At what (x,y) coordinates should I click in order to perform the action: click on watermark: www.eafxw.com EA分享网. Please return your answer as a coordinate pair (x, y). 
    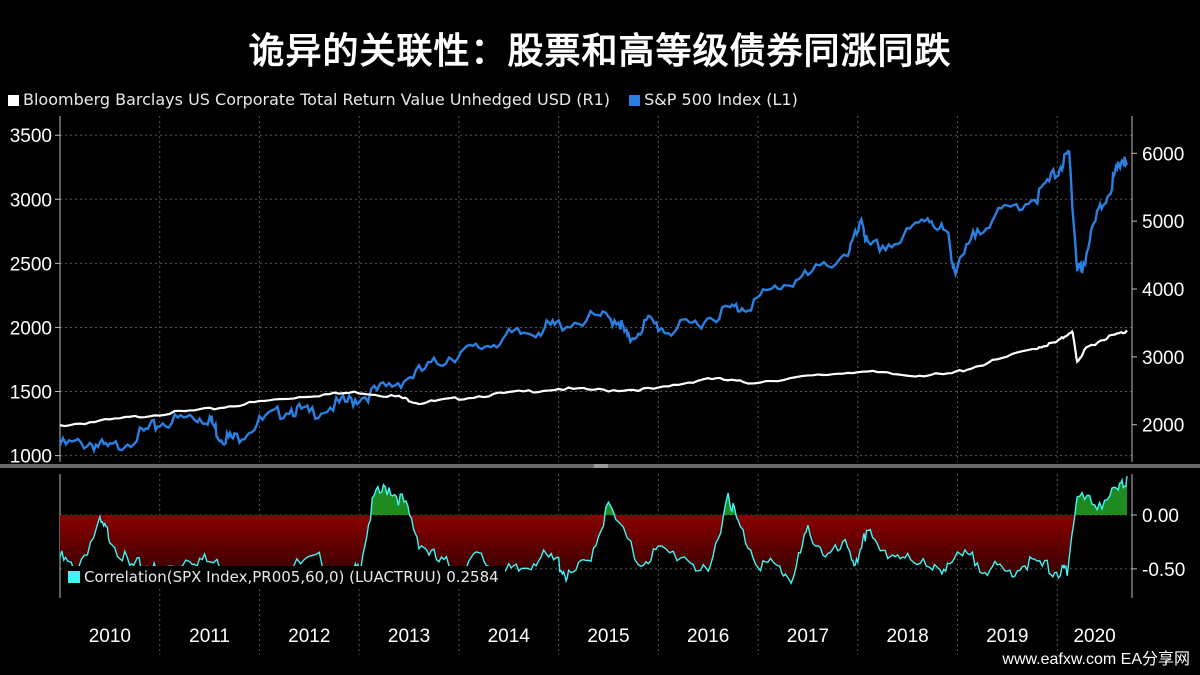
    Looking at the image, I should click on (1096, 659).